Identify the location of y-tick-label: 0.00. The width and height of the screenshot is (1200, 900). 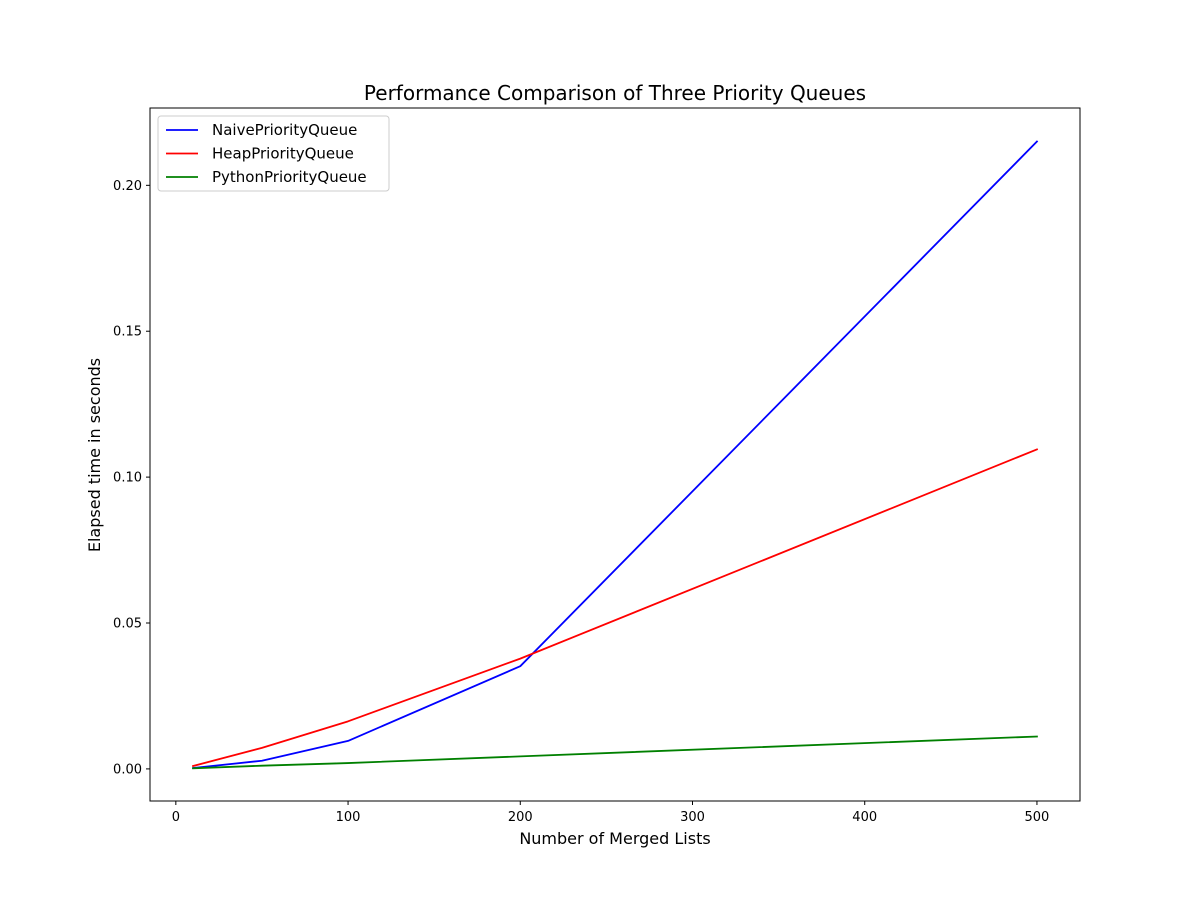
(127, 769).